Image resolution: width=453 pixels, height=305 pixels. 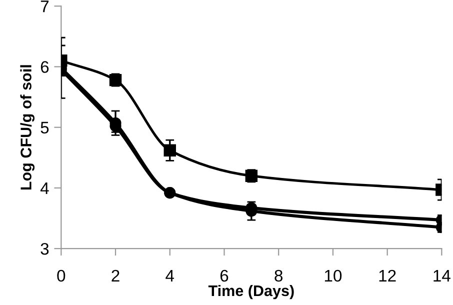 I want to click on x-tick-label: 6, so click(x=224, y=276).